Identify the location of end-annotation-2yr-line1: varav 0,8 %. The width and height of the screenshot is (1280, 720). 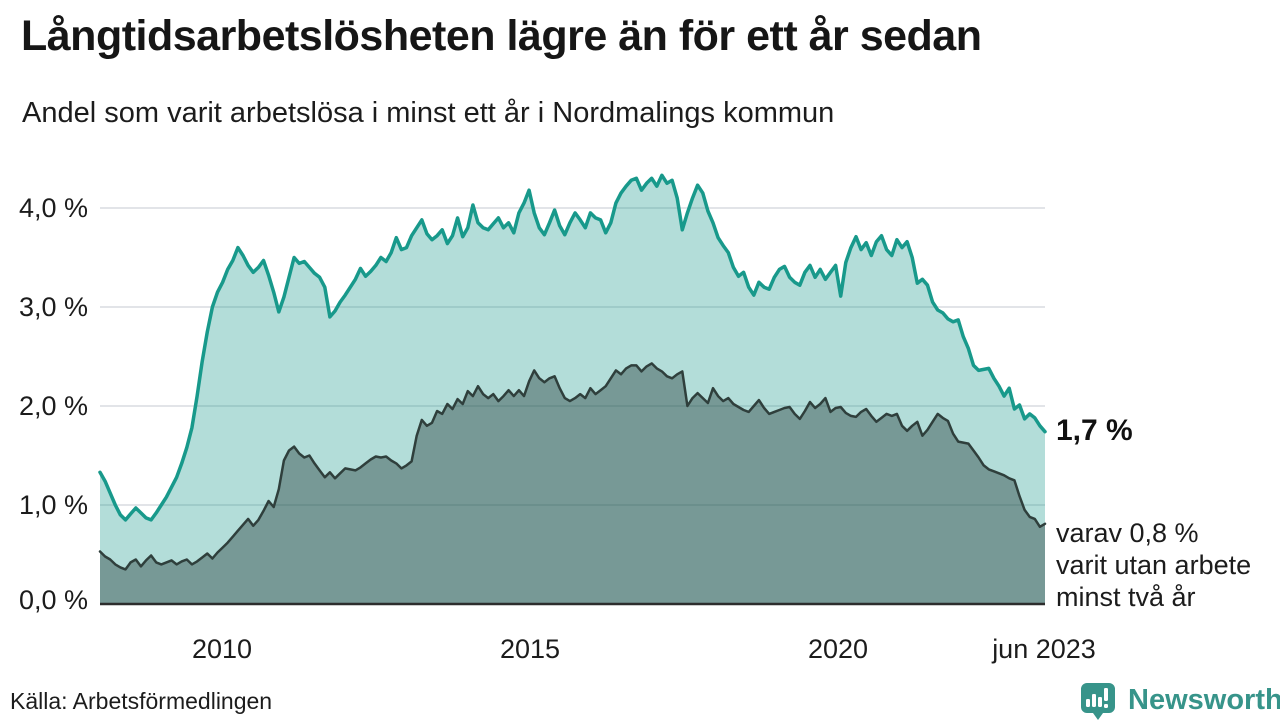
(1127, 533).